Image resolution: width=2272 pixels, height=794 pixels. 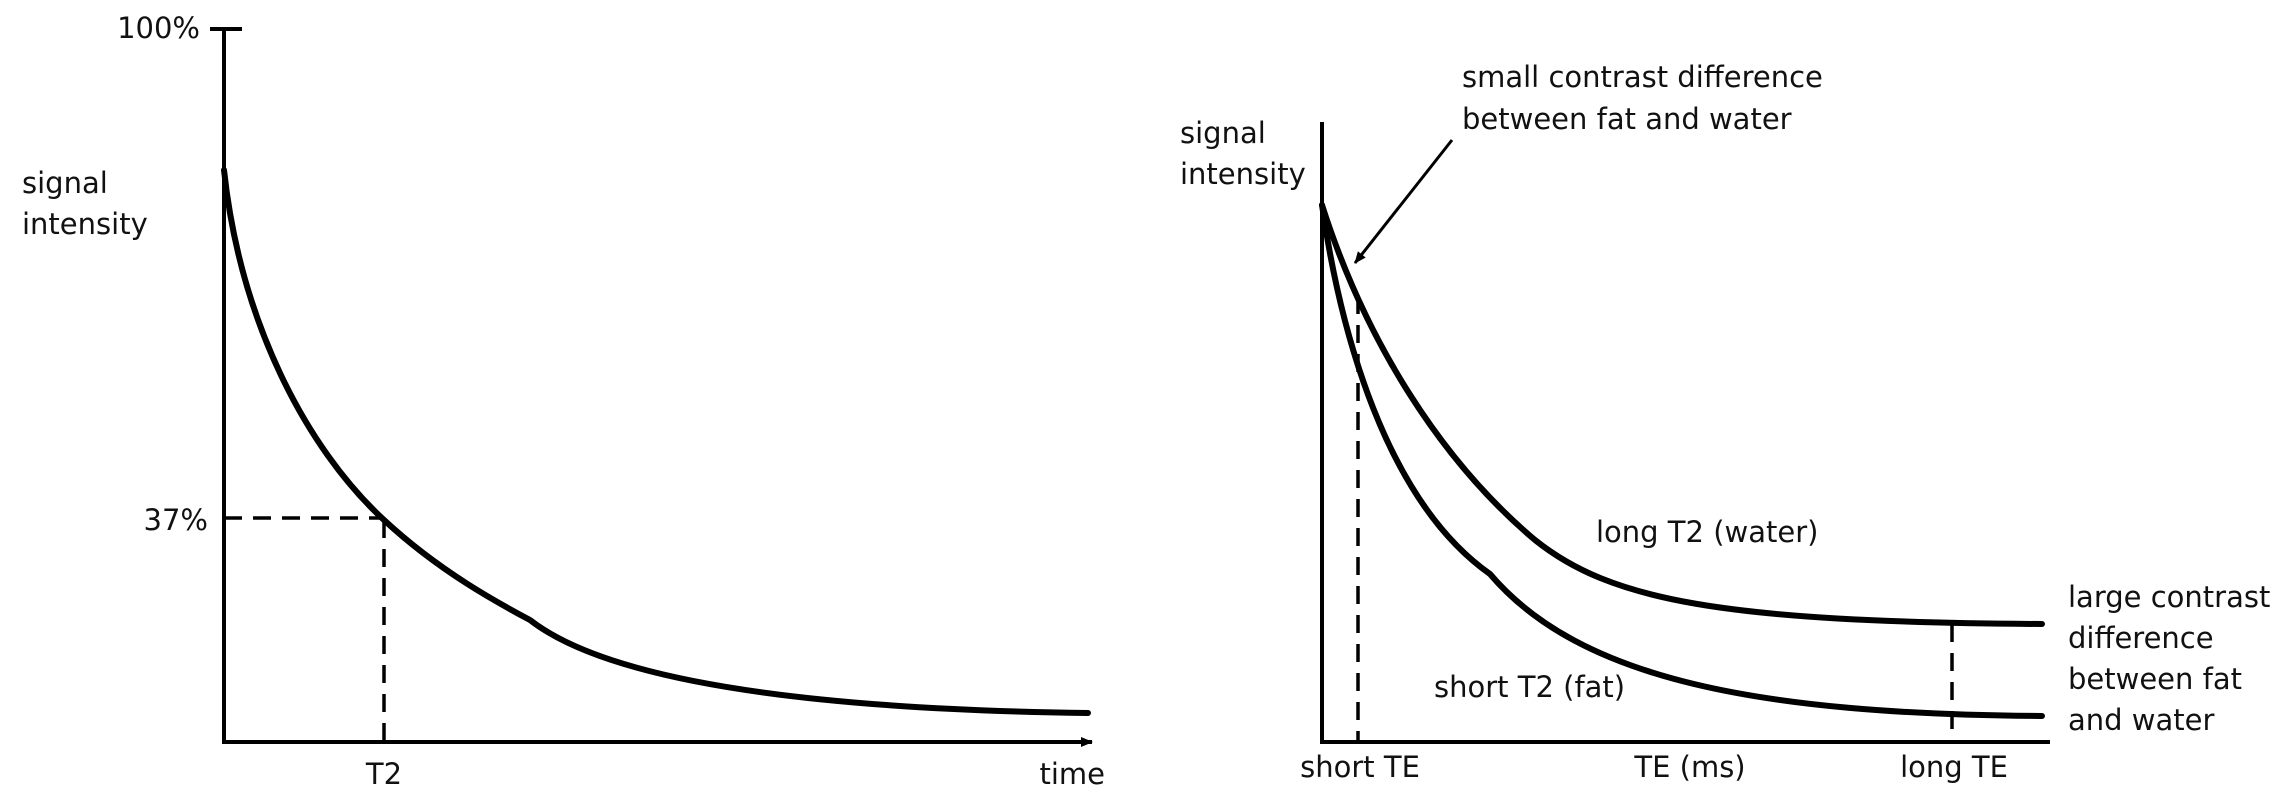 What do you see at coordinates (383, 774) in the screenshot?
I see `left-x-marker-tick-label: T2` at bounding box center [383, 774].